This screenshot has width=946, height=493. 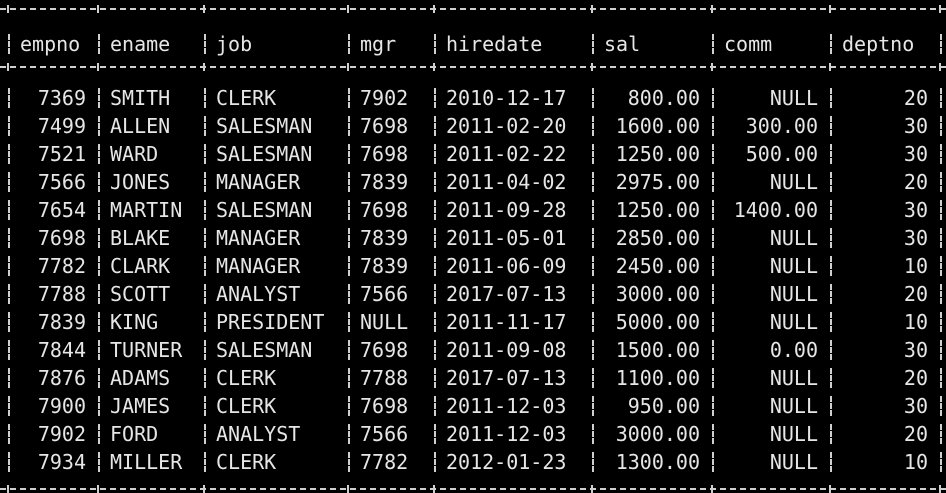 What do you see at coordinates (775, 210) in the screenshot?
I see `table-cell: 1400.00` at bounding box center [775, 210].